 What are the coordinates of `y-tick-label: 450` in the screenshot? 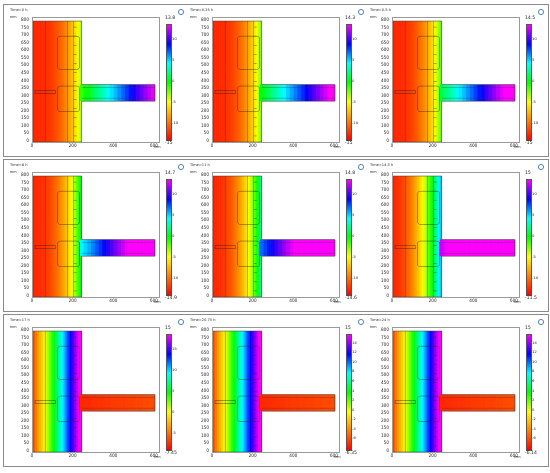 It's located at (385, 382).